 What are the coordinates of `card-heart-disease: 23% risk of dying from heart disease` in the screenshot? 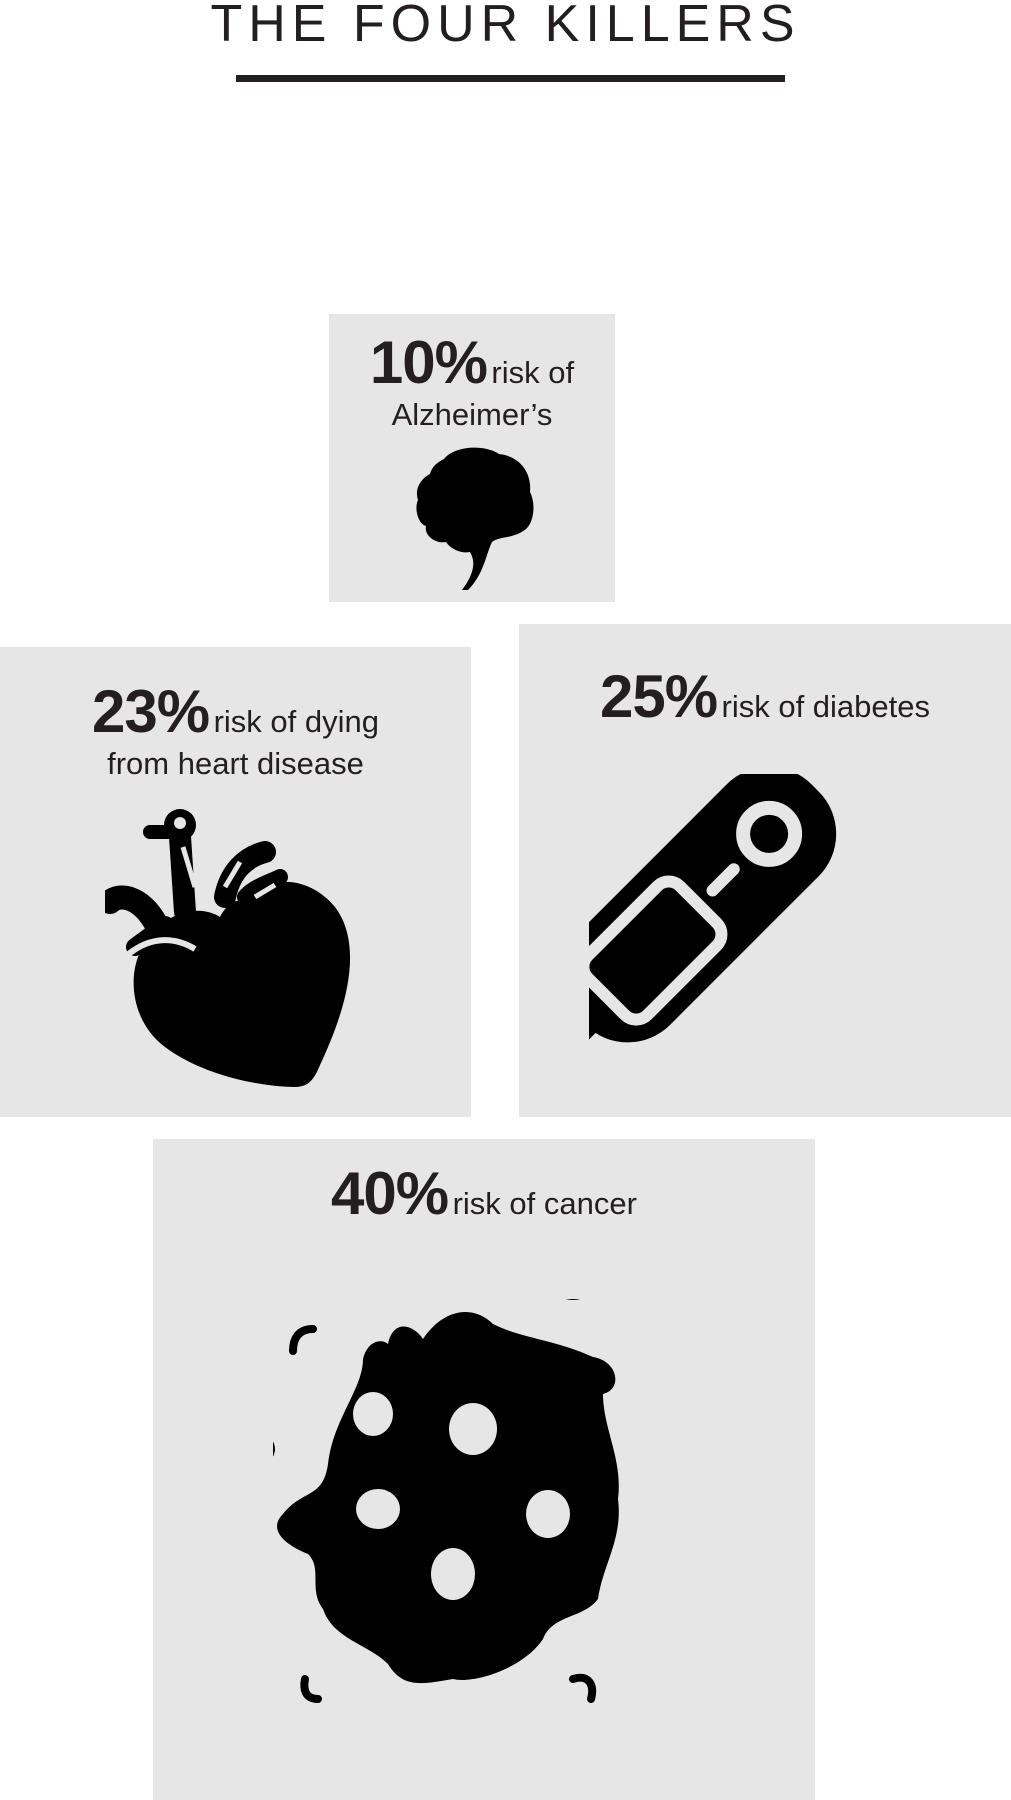 It's located at (235, 882).